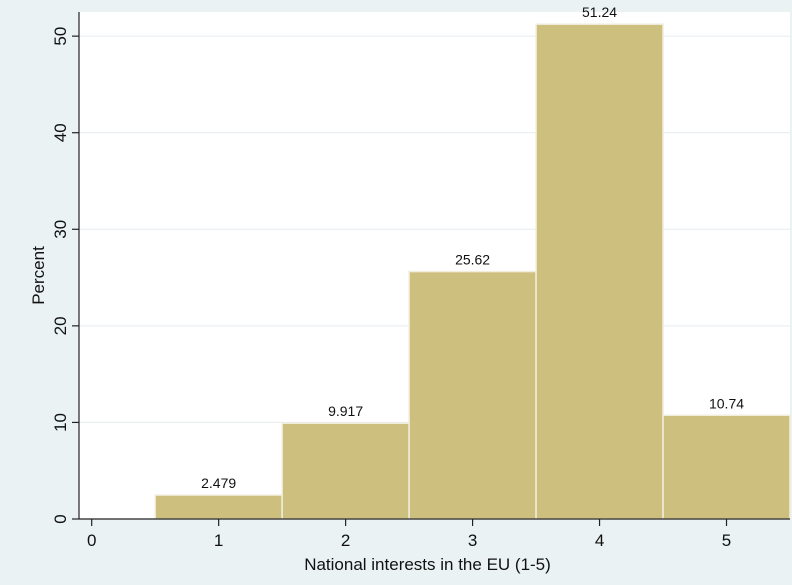 This screenshot has width=792, height=585. I want to click on x-axis-title: National interests in the EU (1-5), so click(427, 564).